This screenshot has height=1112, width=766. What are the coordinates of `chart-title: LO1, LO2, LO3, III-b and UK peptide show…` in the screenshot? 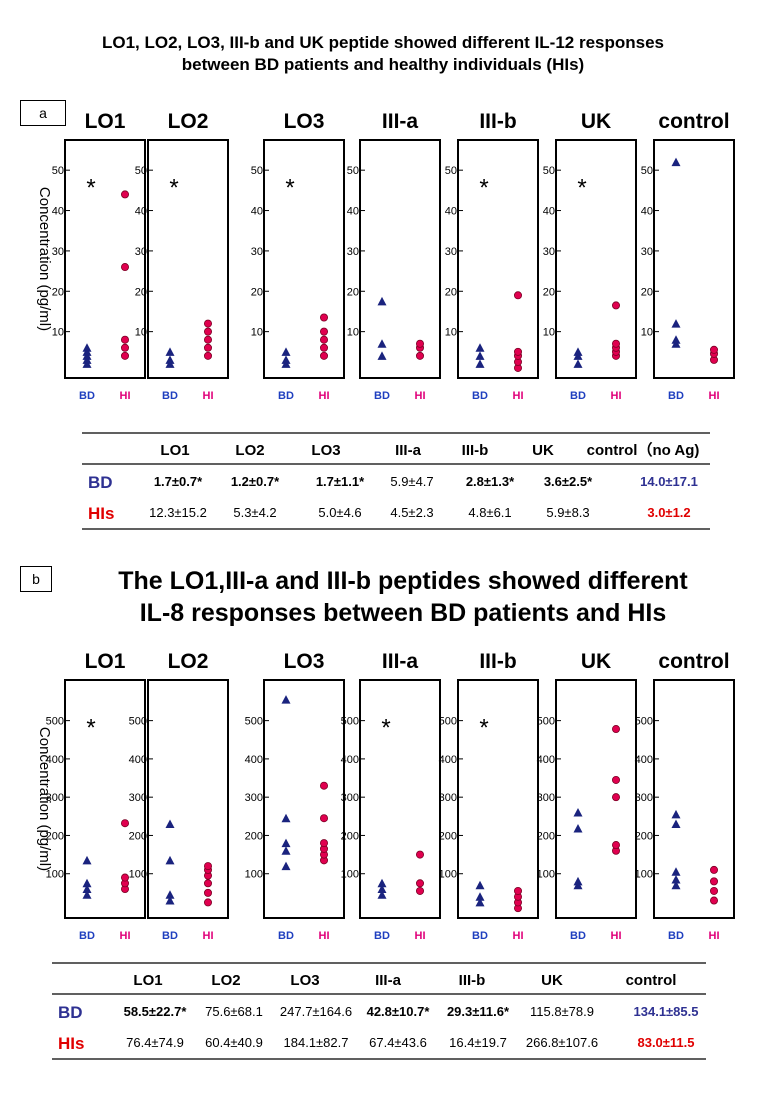 It's located at (383, 54).